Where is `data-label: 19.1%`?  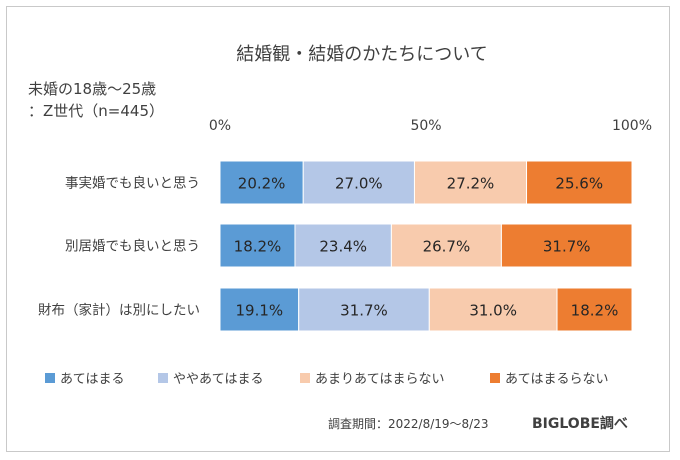
data-label: 19.1% is located at coordinates (260, 311).